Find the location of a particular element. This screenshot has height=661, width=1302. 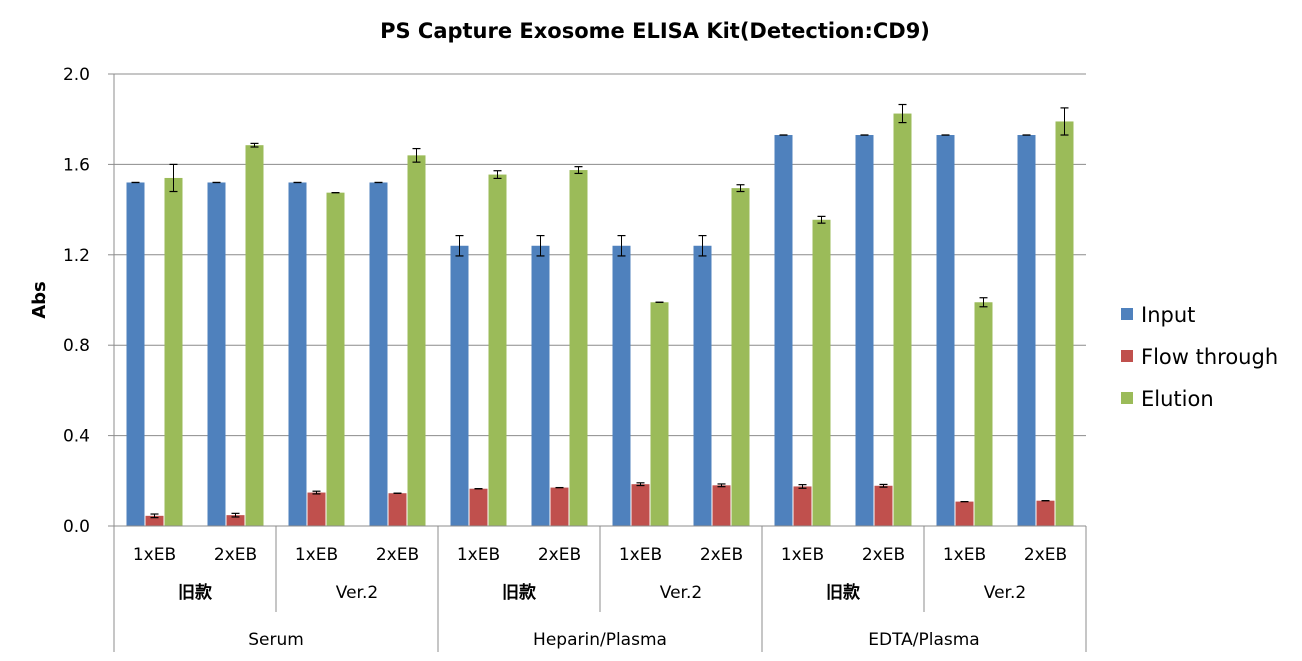

y-axis: 0.0 0.4 0.8 1.2 1.6 2.0 is located at coordinates (89, 301).